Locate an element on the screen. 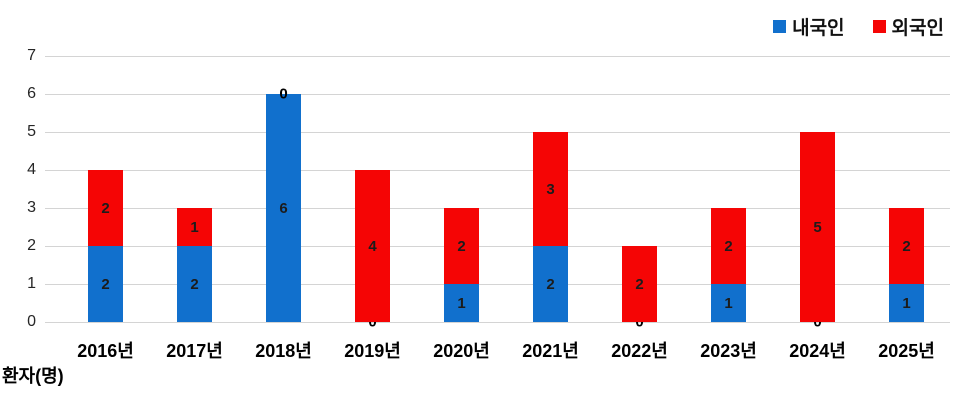 Image resolution: width=960 pixels, height=410 pixels. bar-segment-foreign-2019년: 4 is located at coordinates (372, 246).